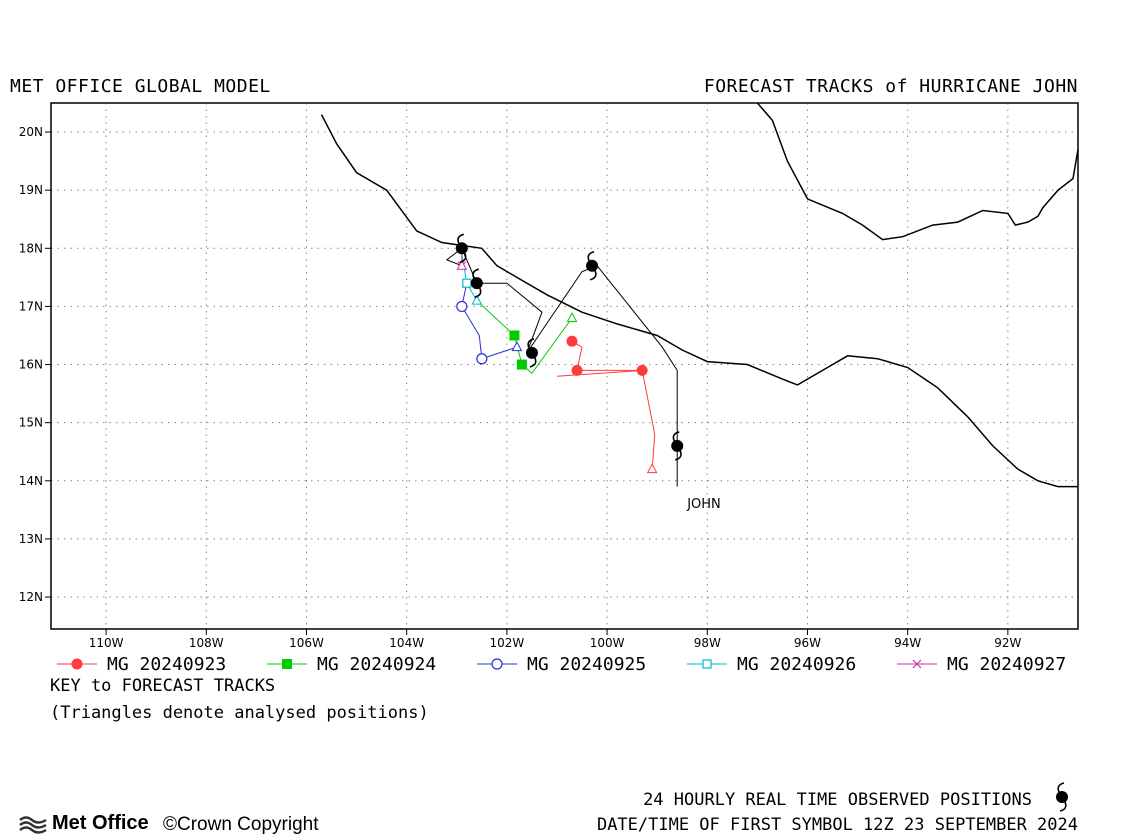  What do you see at coordinates (31, 248) in the screenshot?
I see `y-tick-label: 18N` at bounding box center [31, 248].